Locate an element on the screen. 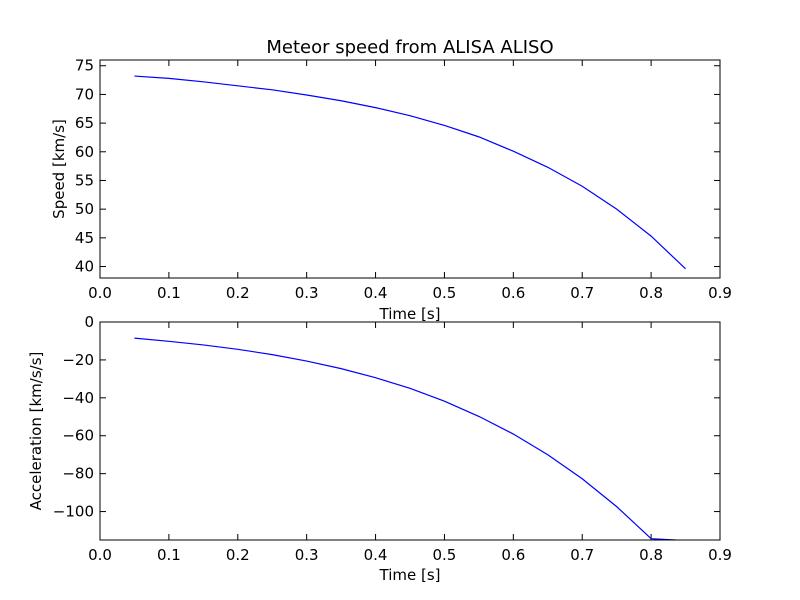 Image resolution: width=800 pixels, height=600 pixels. speed-ytick-label: 40 is located at coordinates (84, 267).